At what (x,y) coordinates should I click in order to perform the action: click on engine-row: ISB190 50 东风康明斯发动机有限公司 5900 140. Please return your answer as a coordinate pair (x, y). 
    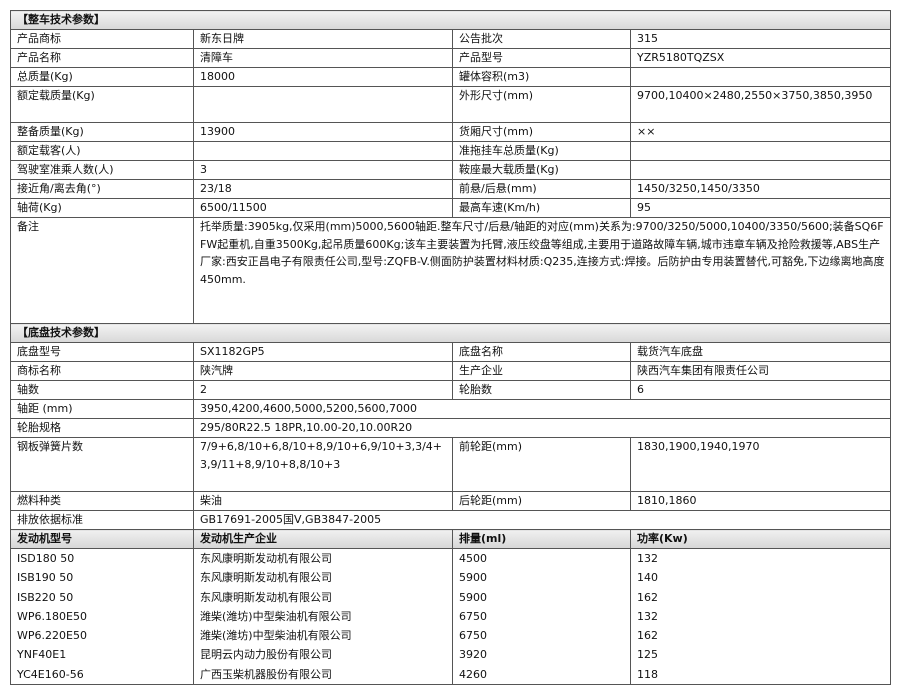
    Looking at the image, I should click on (450, 578).